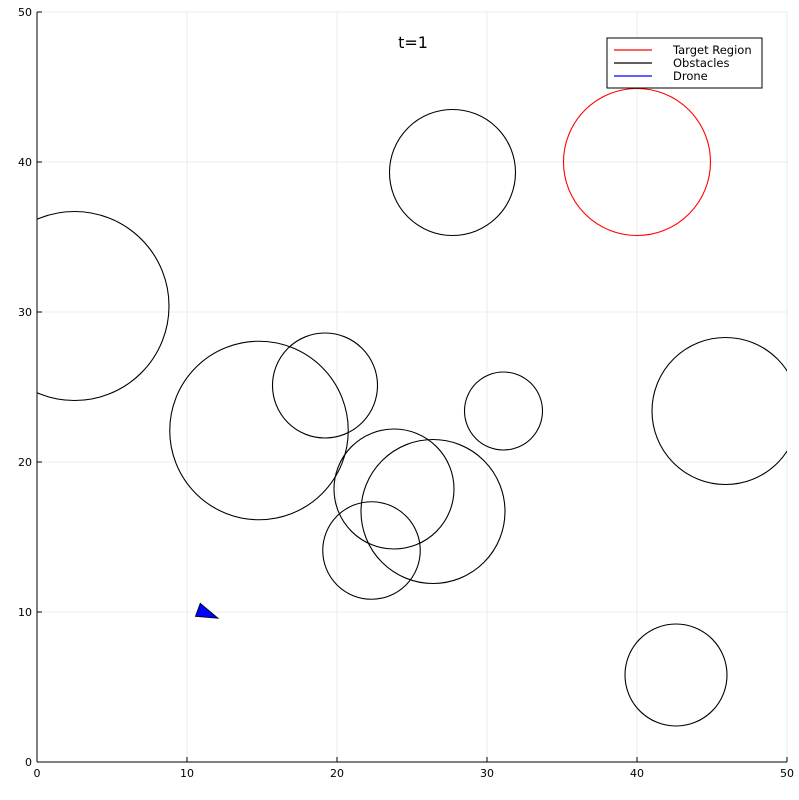 This screenshot has width=799, height=800. What do you see at coordinates (25, 612) in the screenshot?
I see `y-tick-label-1: 10` at bounding box center [25, 612].